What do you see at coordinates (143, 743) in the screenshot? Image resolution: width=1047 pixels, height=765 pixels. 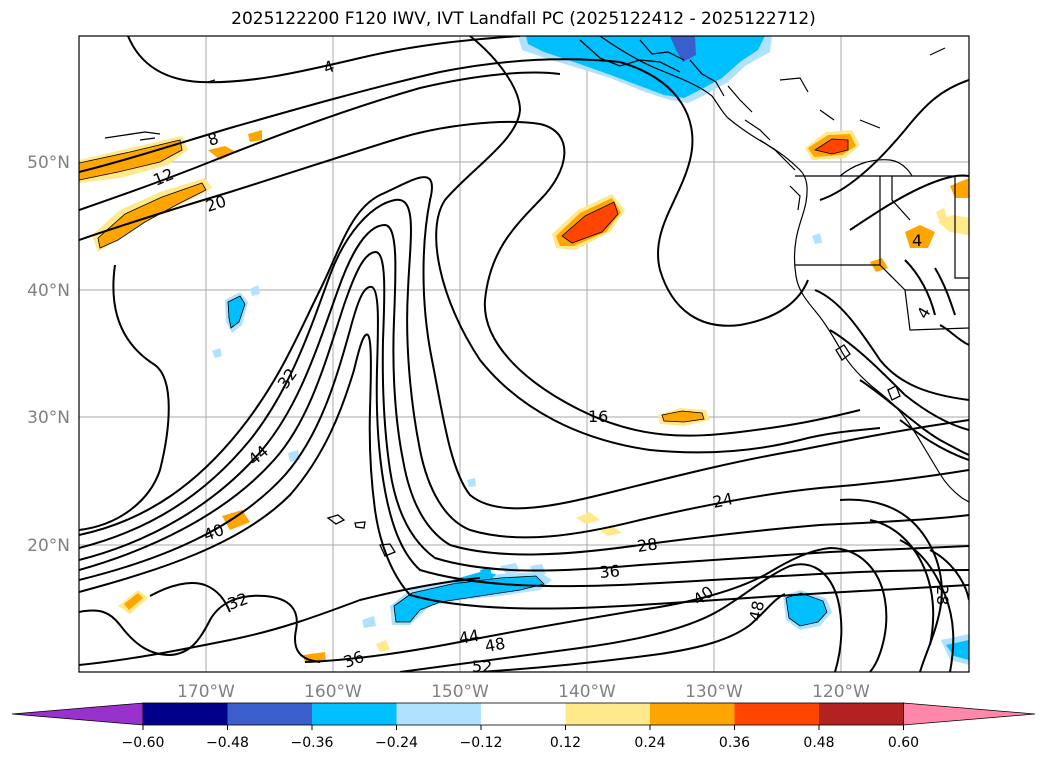 I see `colorbar-tick-label: −0.60` at bounding box center [143, 743].